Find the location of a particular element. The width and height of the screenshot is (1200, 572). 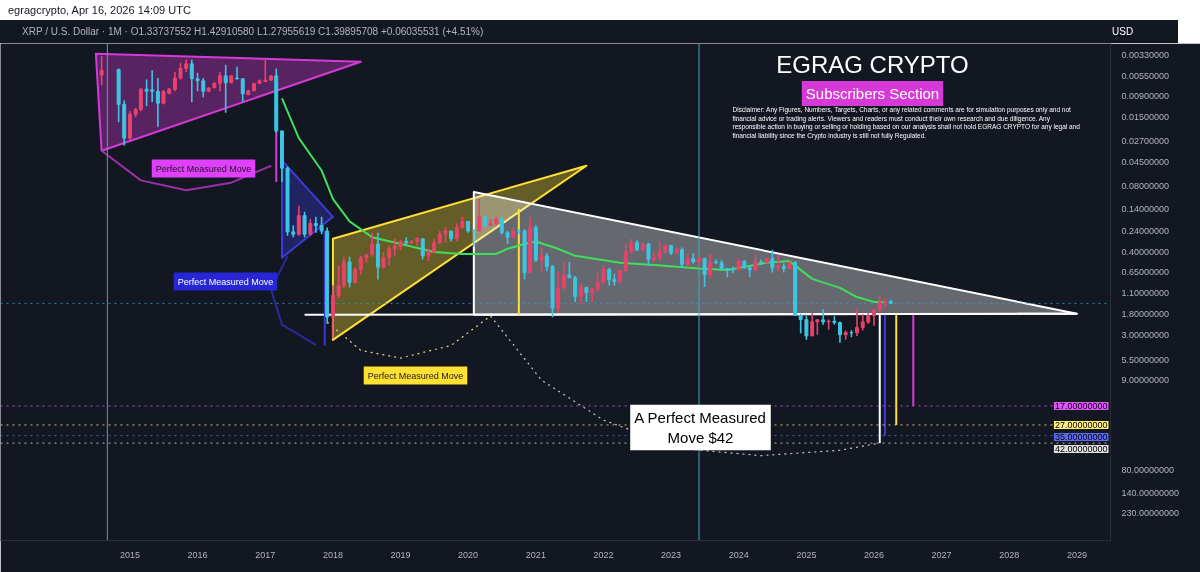

y-tick-label: 9.00000000 is located at coordinates (1145, 379).